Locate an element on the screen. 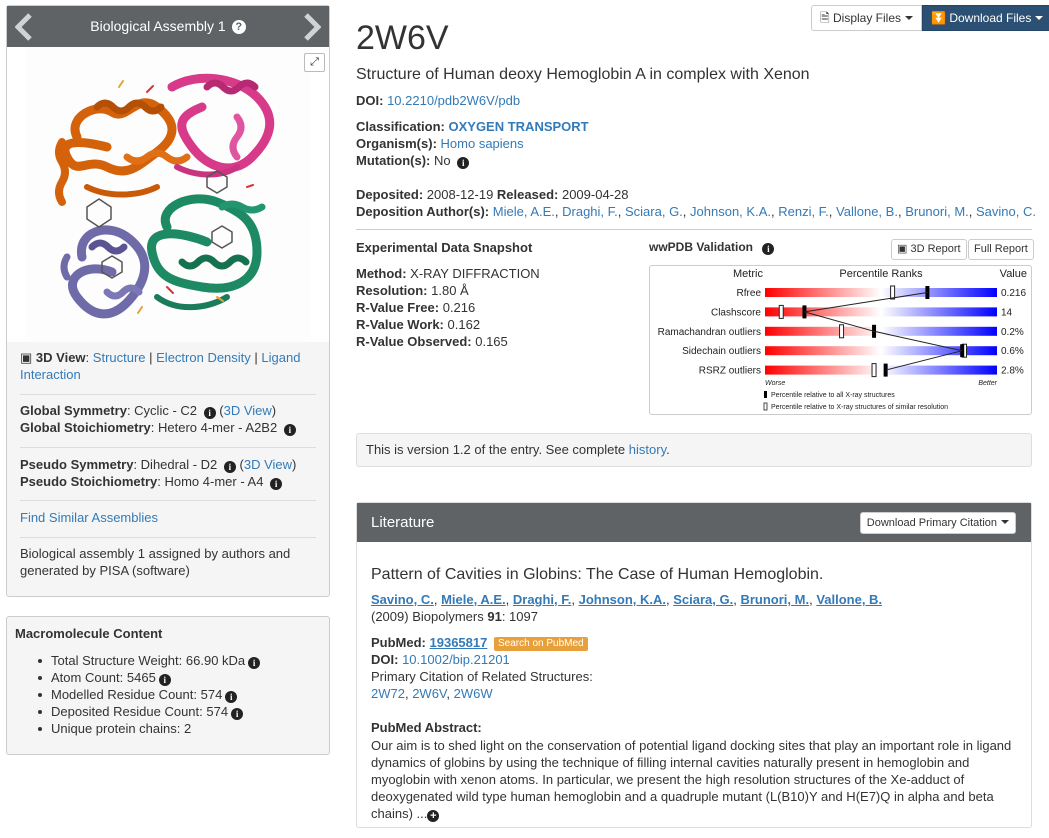 The width and height of the screenshot is (1049, 838). link-ligand-interaction: Ligand Interaction is located at coordinates (160, 366).